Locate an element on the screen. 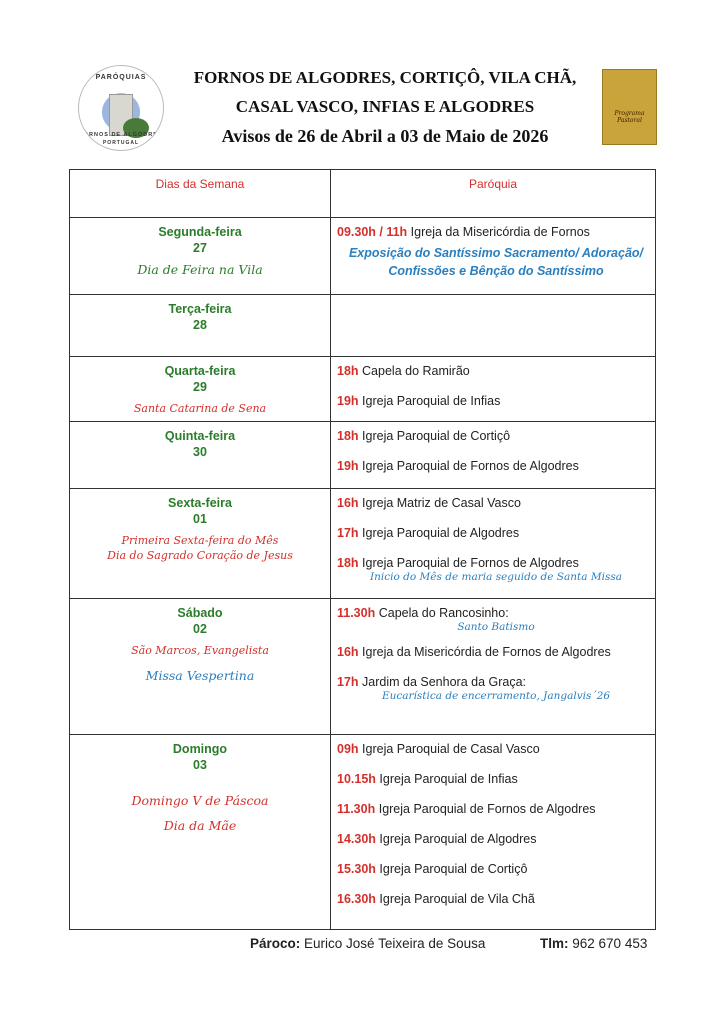 The image size is (724, 1024). day-note: Missa Vespertina is located at coordinates (200, 675).